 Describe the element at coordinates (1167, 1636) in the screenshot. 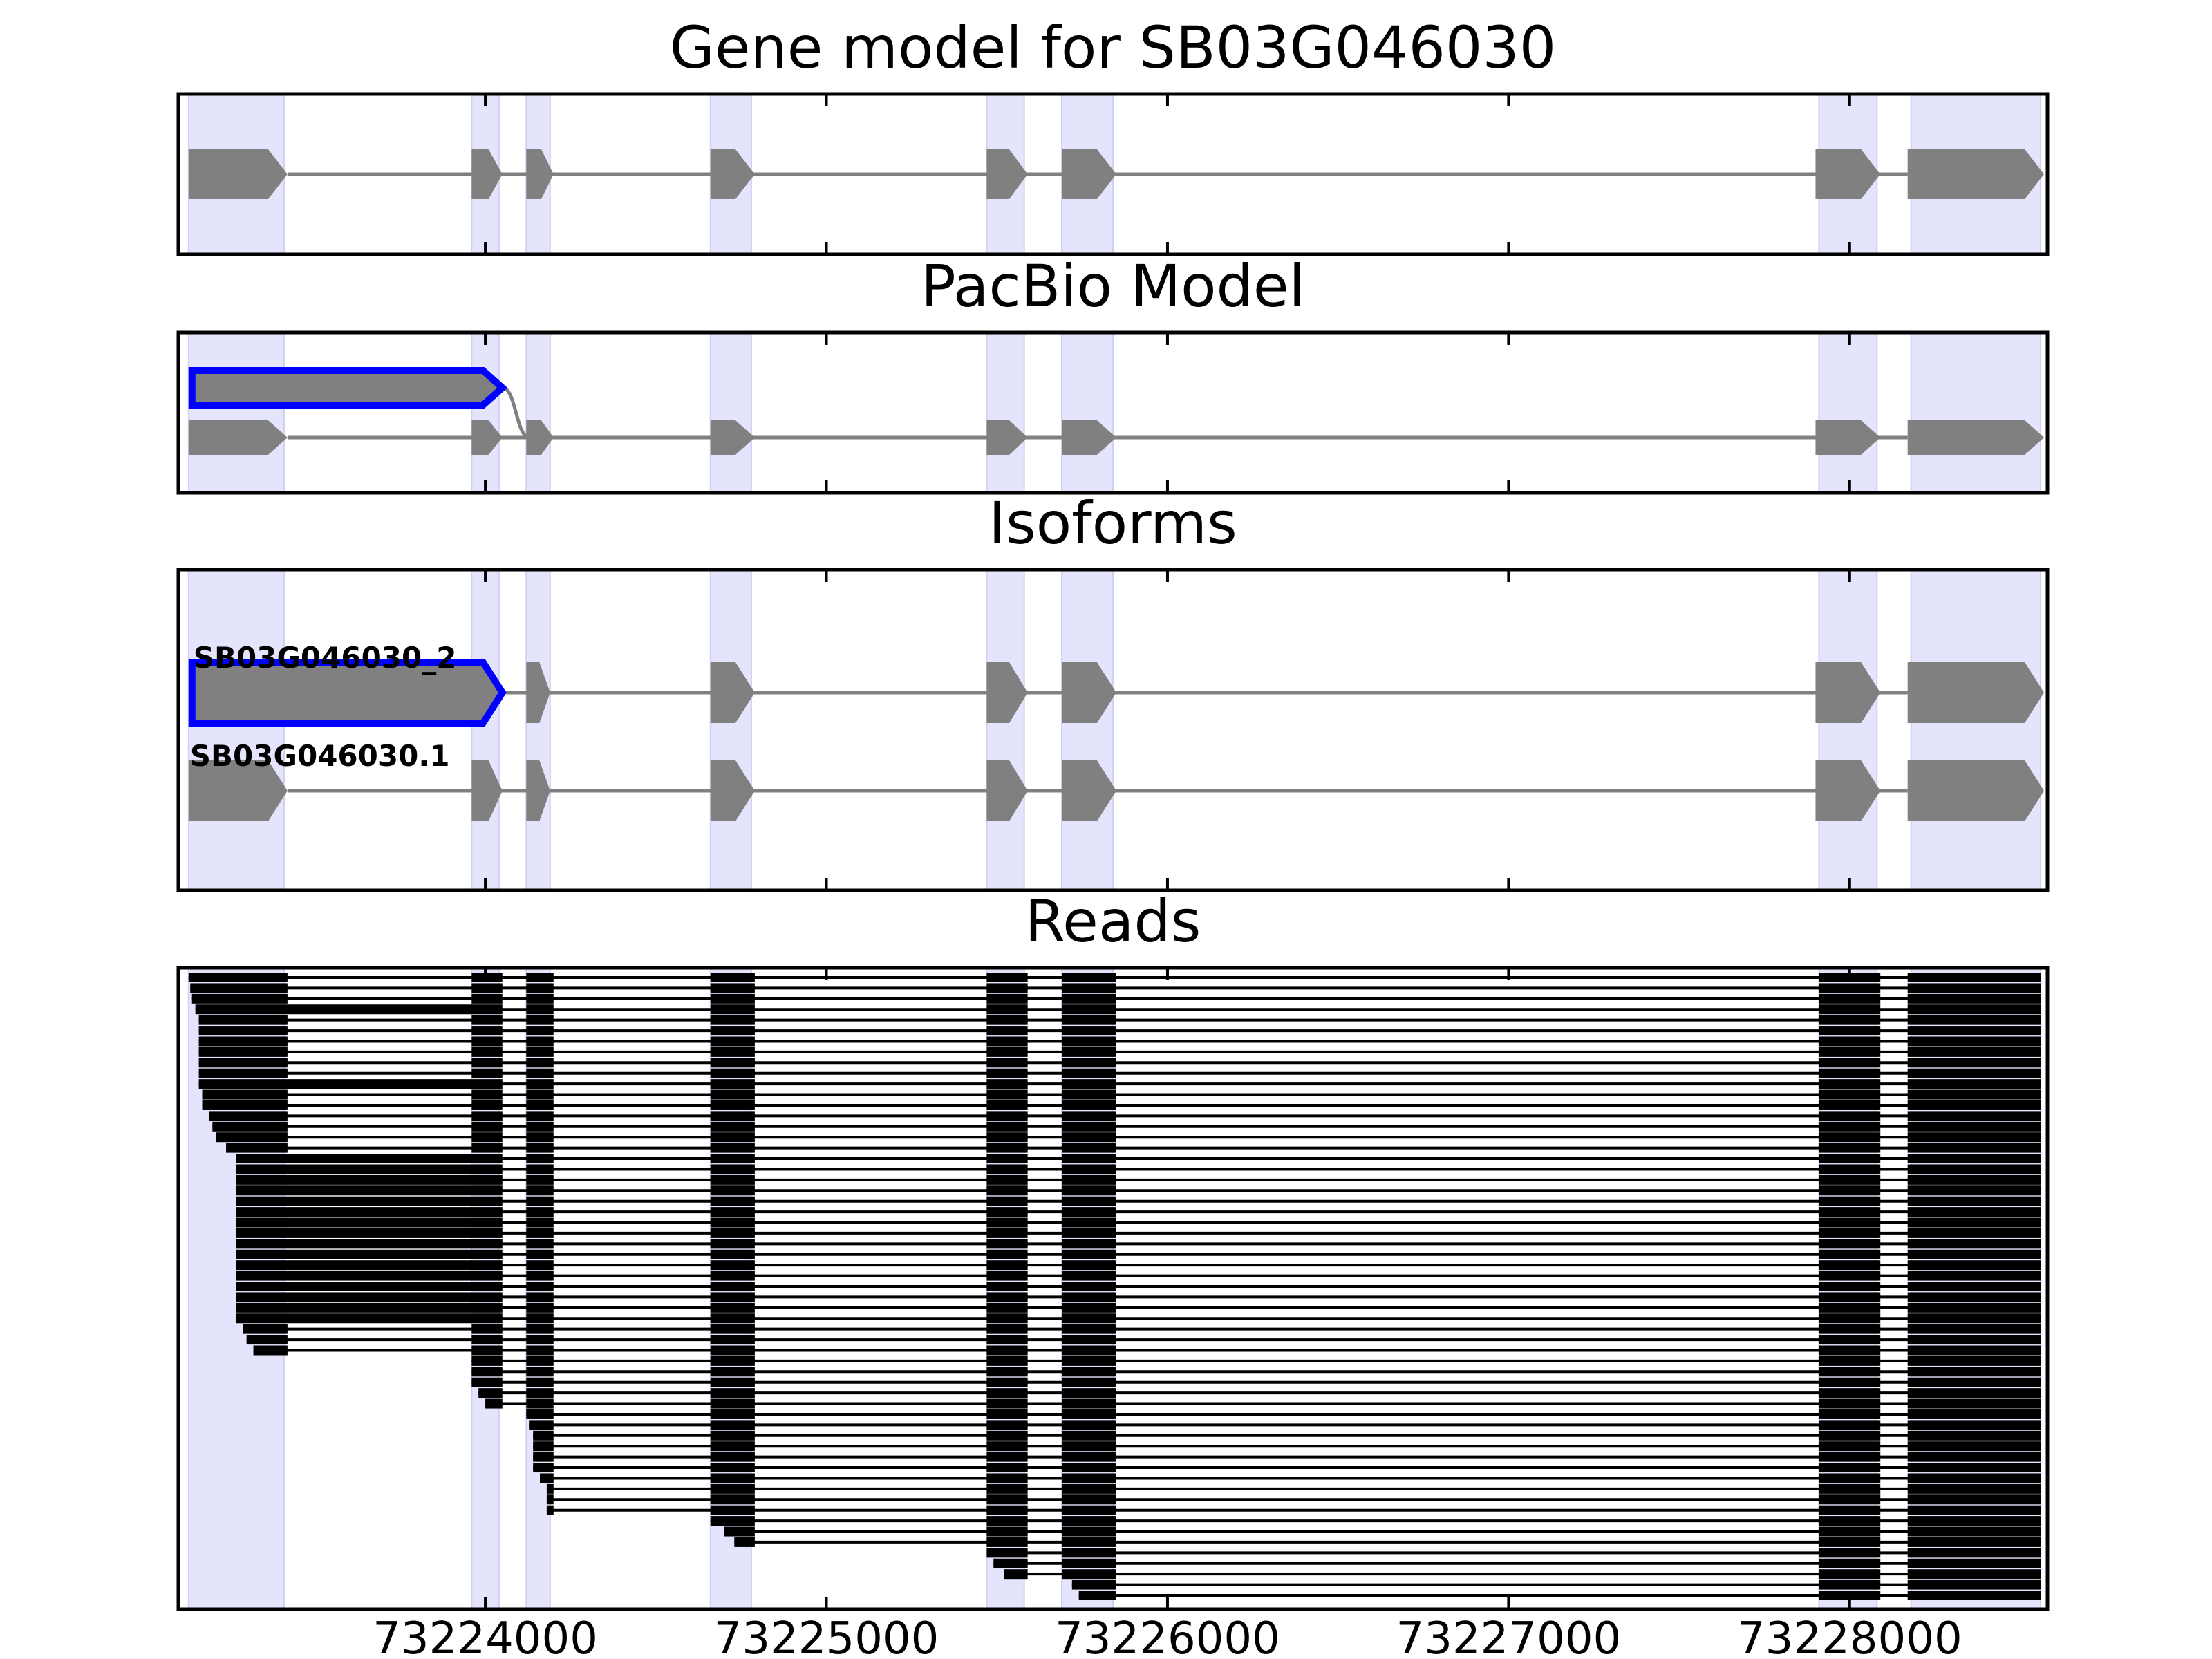

I see `x-tick-label: 73226000` at that location.